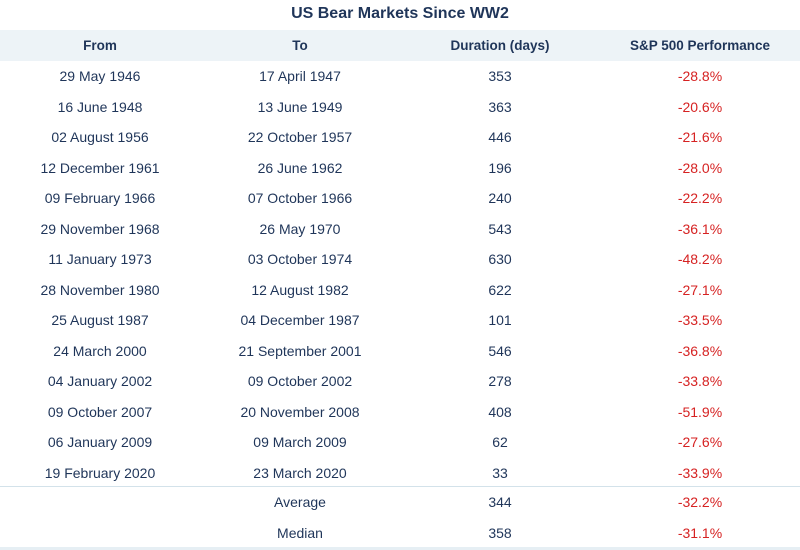  Describe the element at coordinates (700, 381) in the screenshot. I see `performance-cell: -33.8%` at that location.